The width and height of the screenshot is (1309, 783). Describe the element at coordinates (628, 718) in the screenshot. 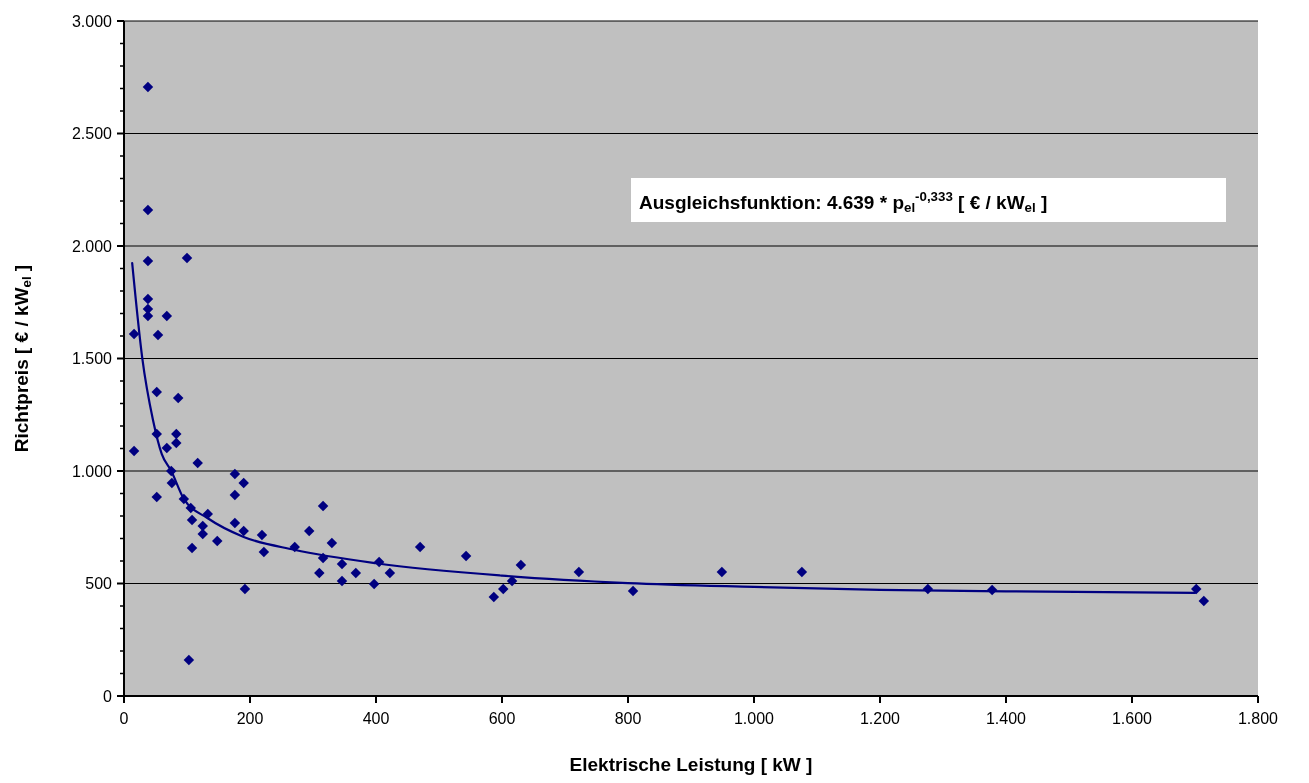

I see `x-tick-label: 800` at that location.